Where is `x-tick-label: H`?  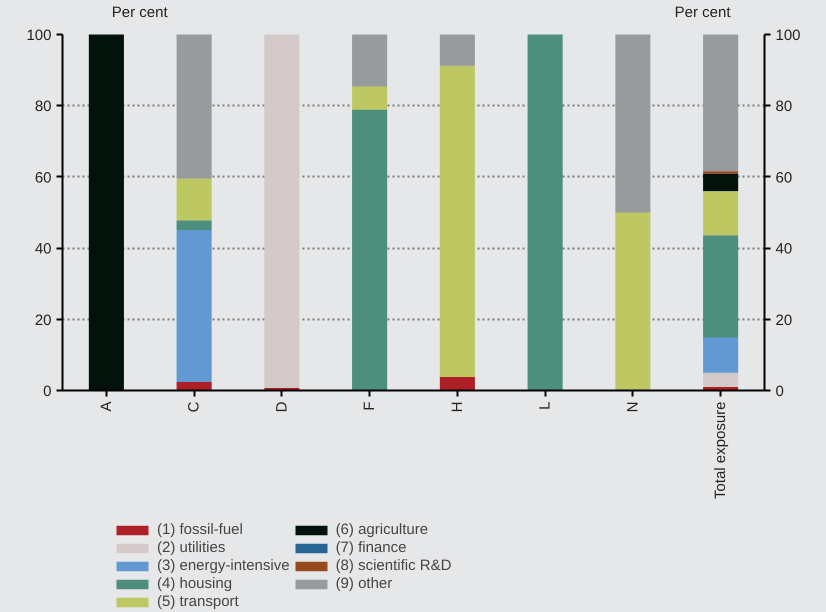
x-tick-label: H is located at coordinates (457, 406).